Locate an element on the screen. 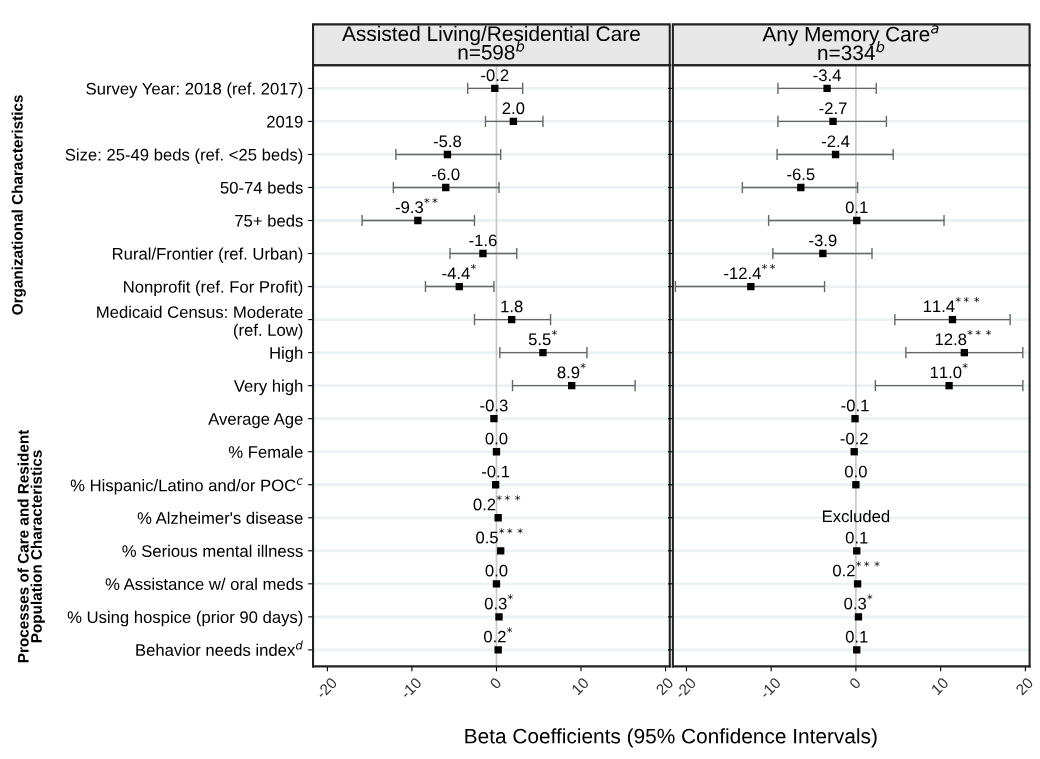 The width and height of the screenshot is (1040, 759). data-label: 5.5$^{*}$ is located at coordinates (542, 338).